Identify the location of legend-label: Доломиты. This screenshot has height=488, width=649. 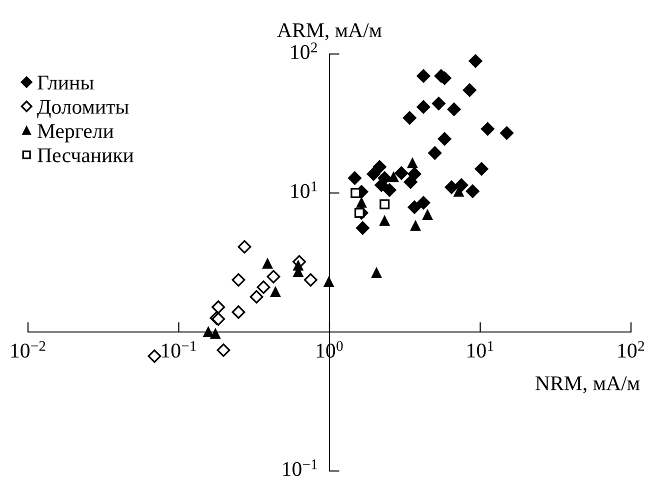
(83, 109).